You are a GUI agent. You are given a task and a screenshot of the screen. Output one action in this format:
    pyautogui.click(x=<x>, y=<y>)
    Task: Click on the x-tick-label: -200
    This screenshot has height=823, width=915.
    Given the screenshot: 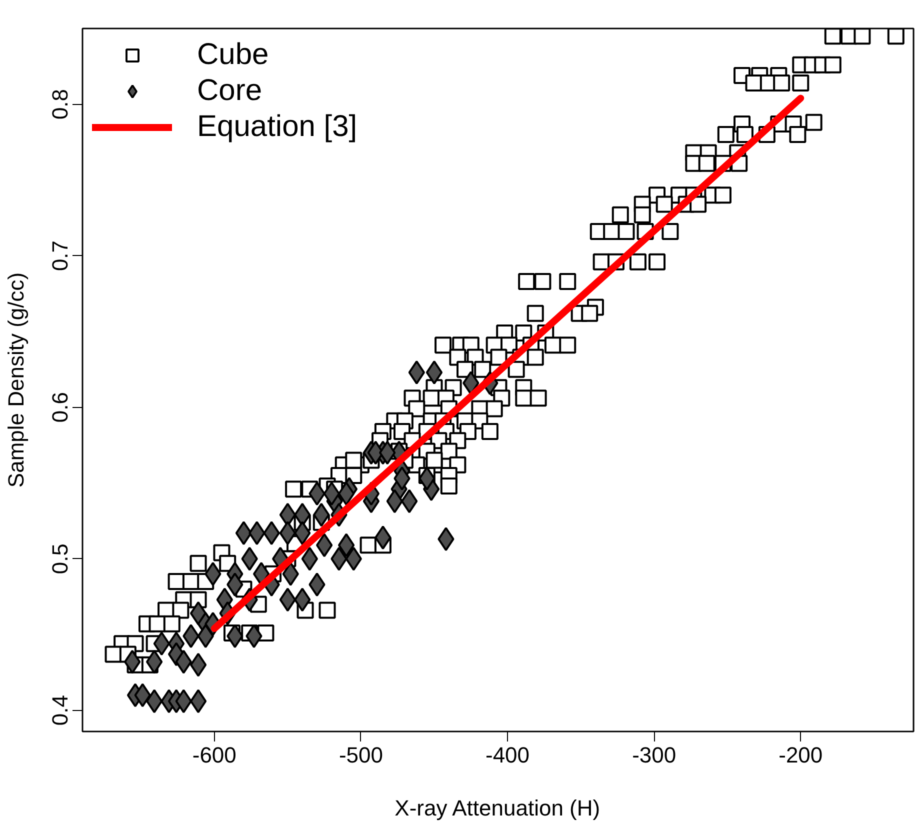 What is the action you would take?
    pyautogui.click(x=800, y=755)
    